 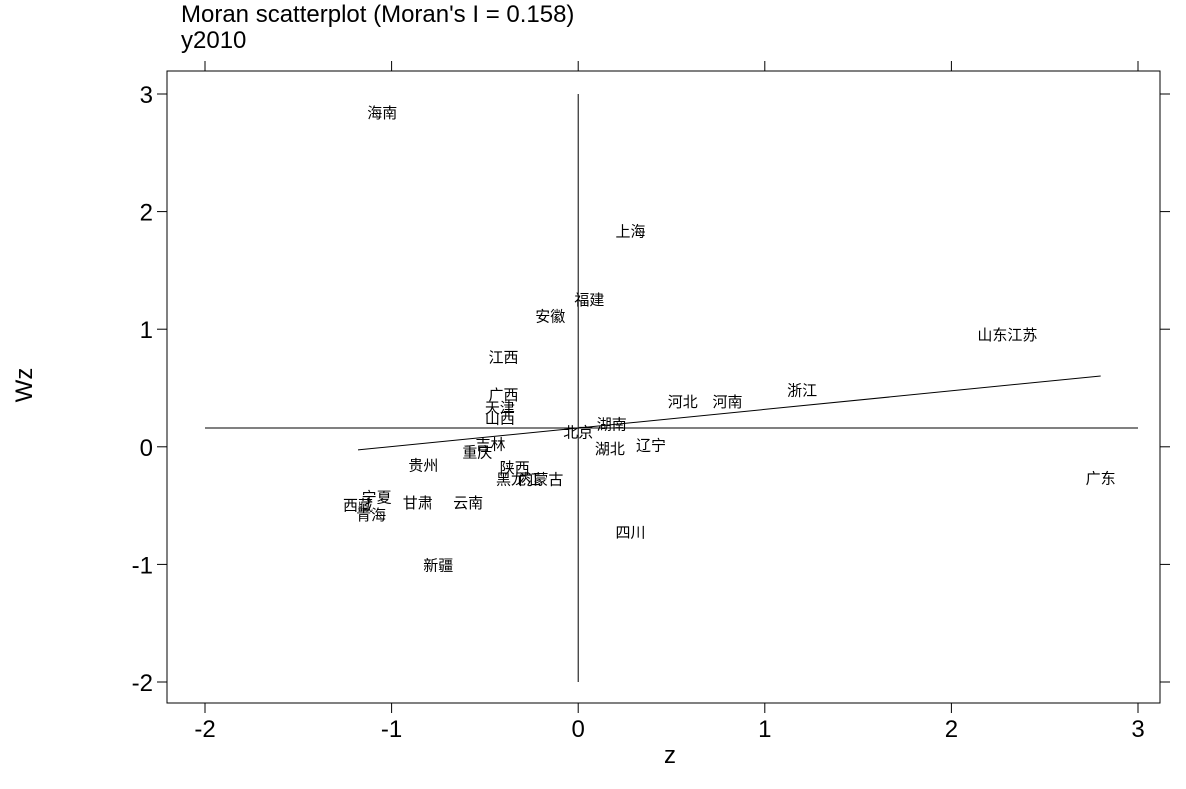 I want to click on data-point-label: 陕西, so click(x=515, y=468).